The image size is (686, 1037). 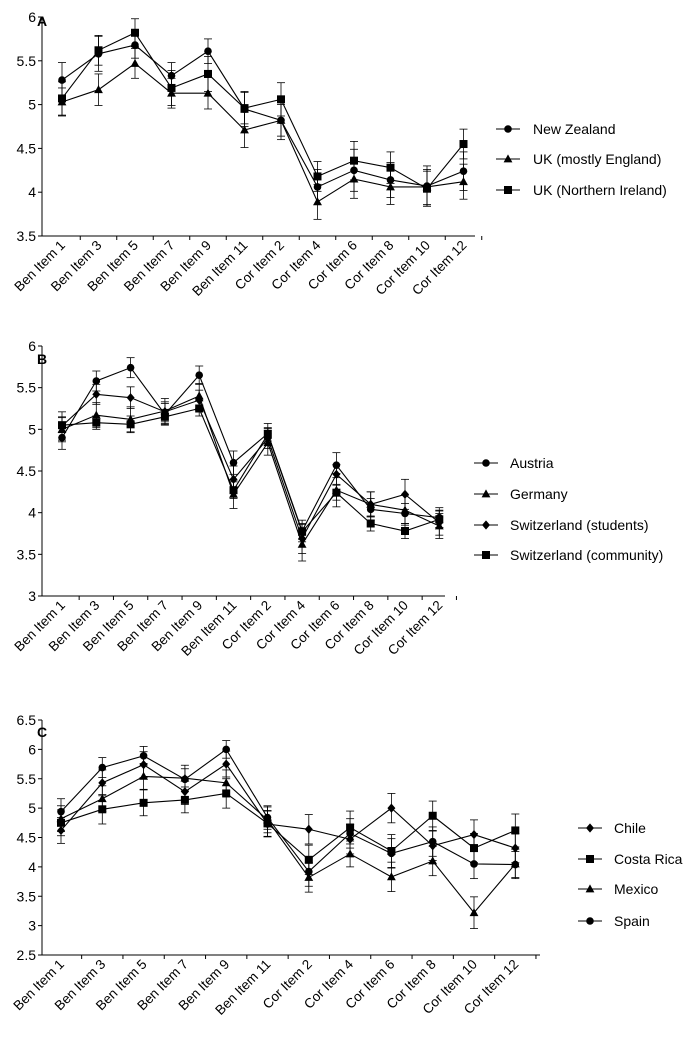 What do you see at coordinates (630, 828) in the screenshot?
I see `legend-label: Chile` at bounding box center [630, 828].